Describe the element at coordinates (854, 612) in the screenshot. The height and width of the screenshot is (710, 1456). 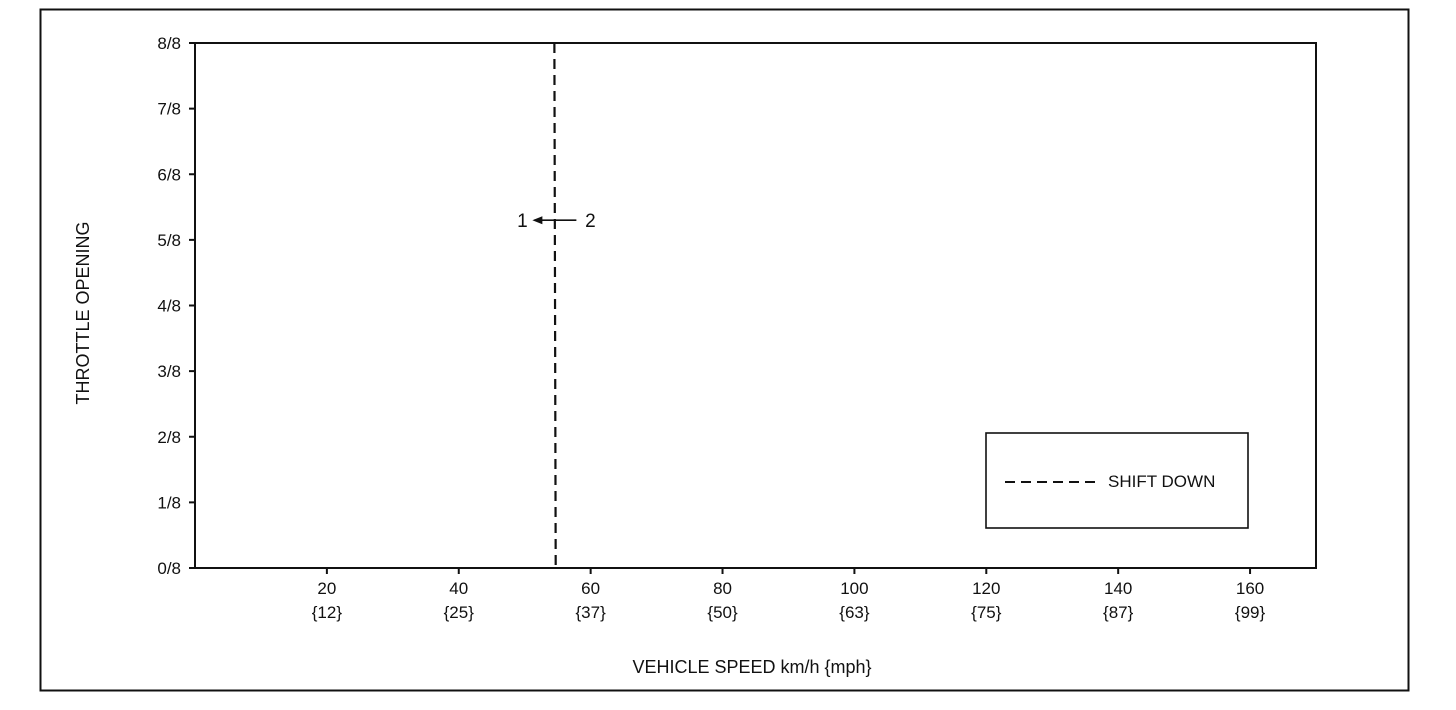
I see `x-tick-sublabel: {63}` at that location.